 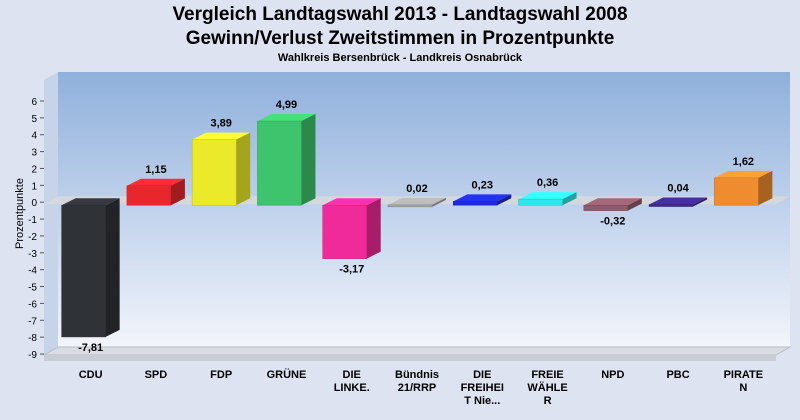 I want to click on x-tick-label: CDU, so click(x=91, y=375).